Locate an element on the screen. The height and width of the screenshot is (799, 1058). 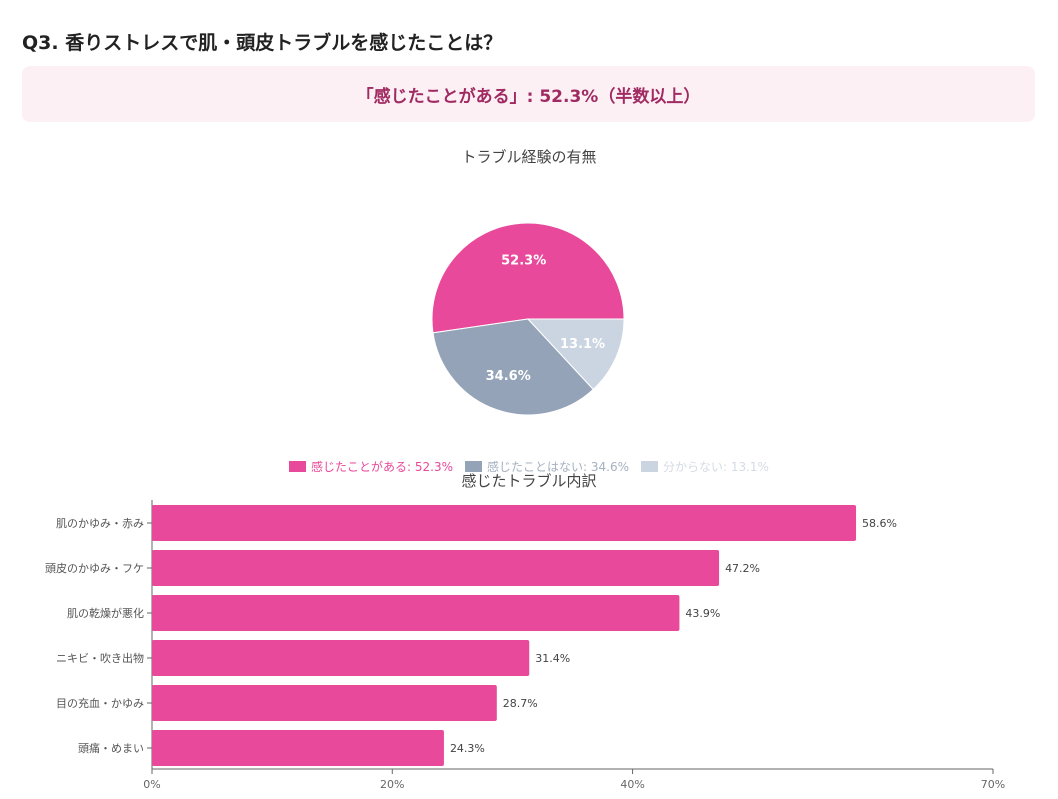
bar-data-label: 47.2% is located at coordinates (742, 568).